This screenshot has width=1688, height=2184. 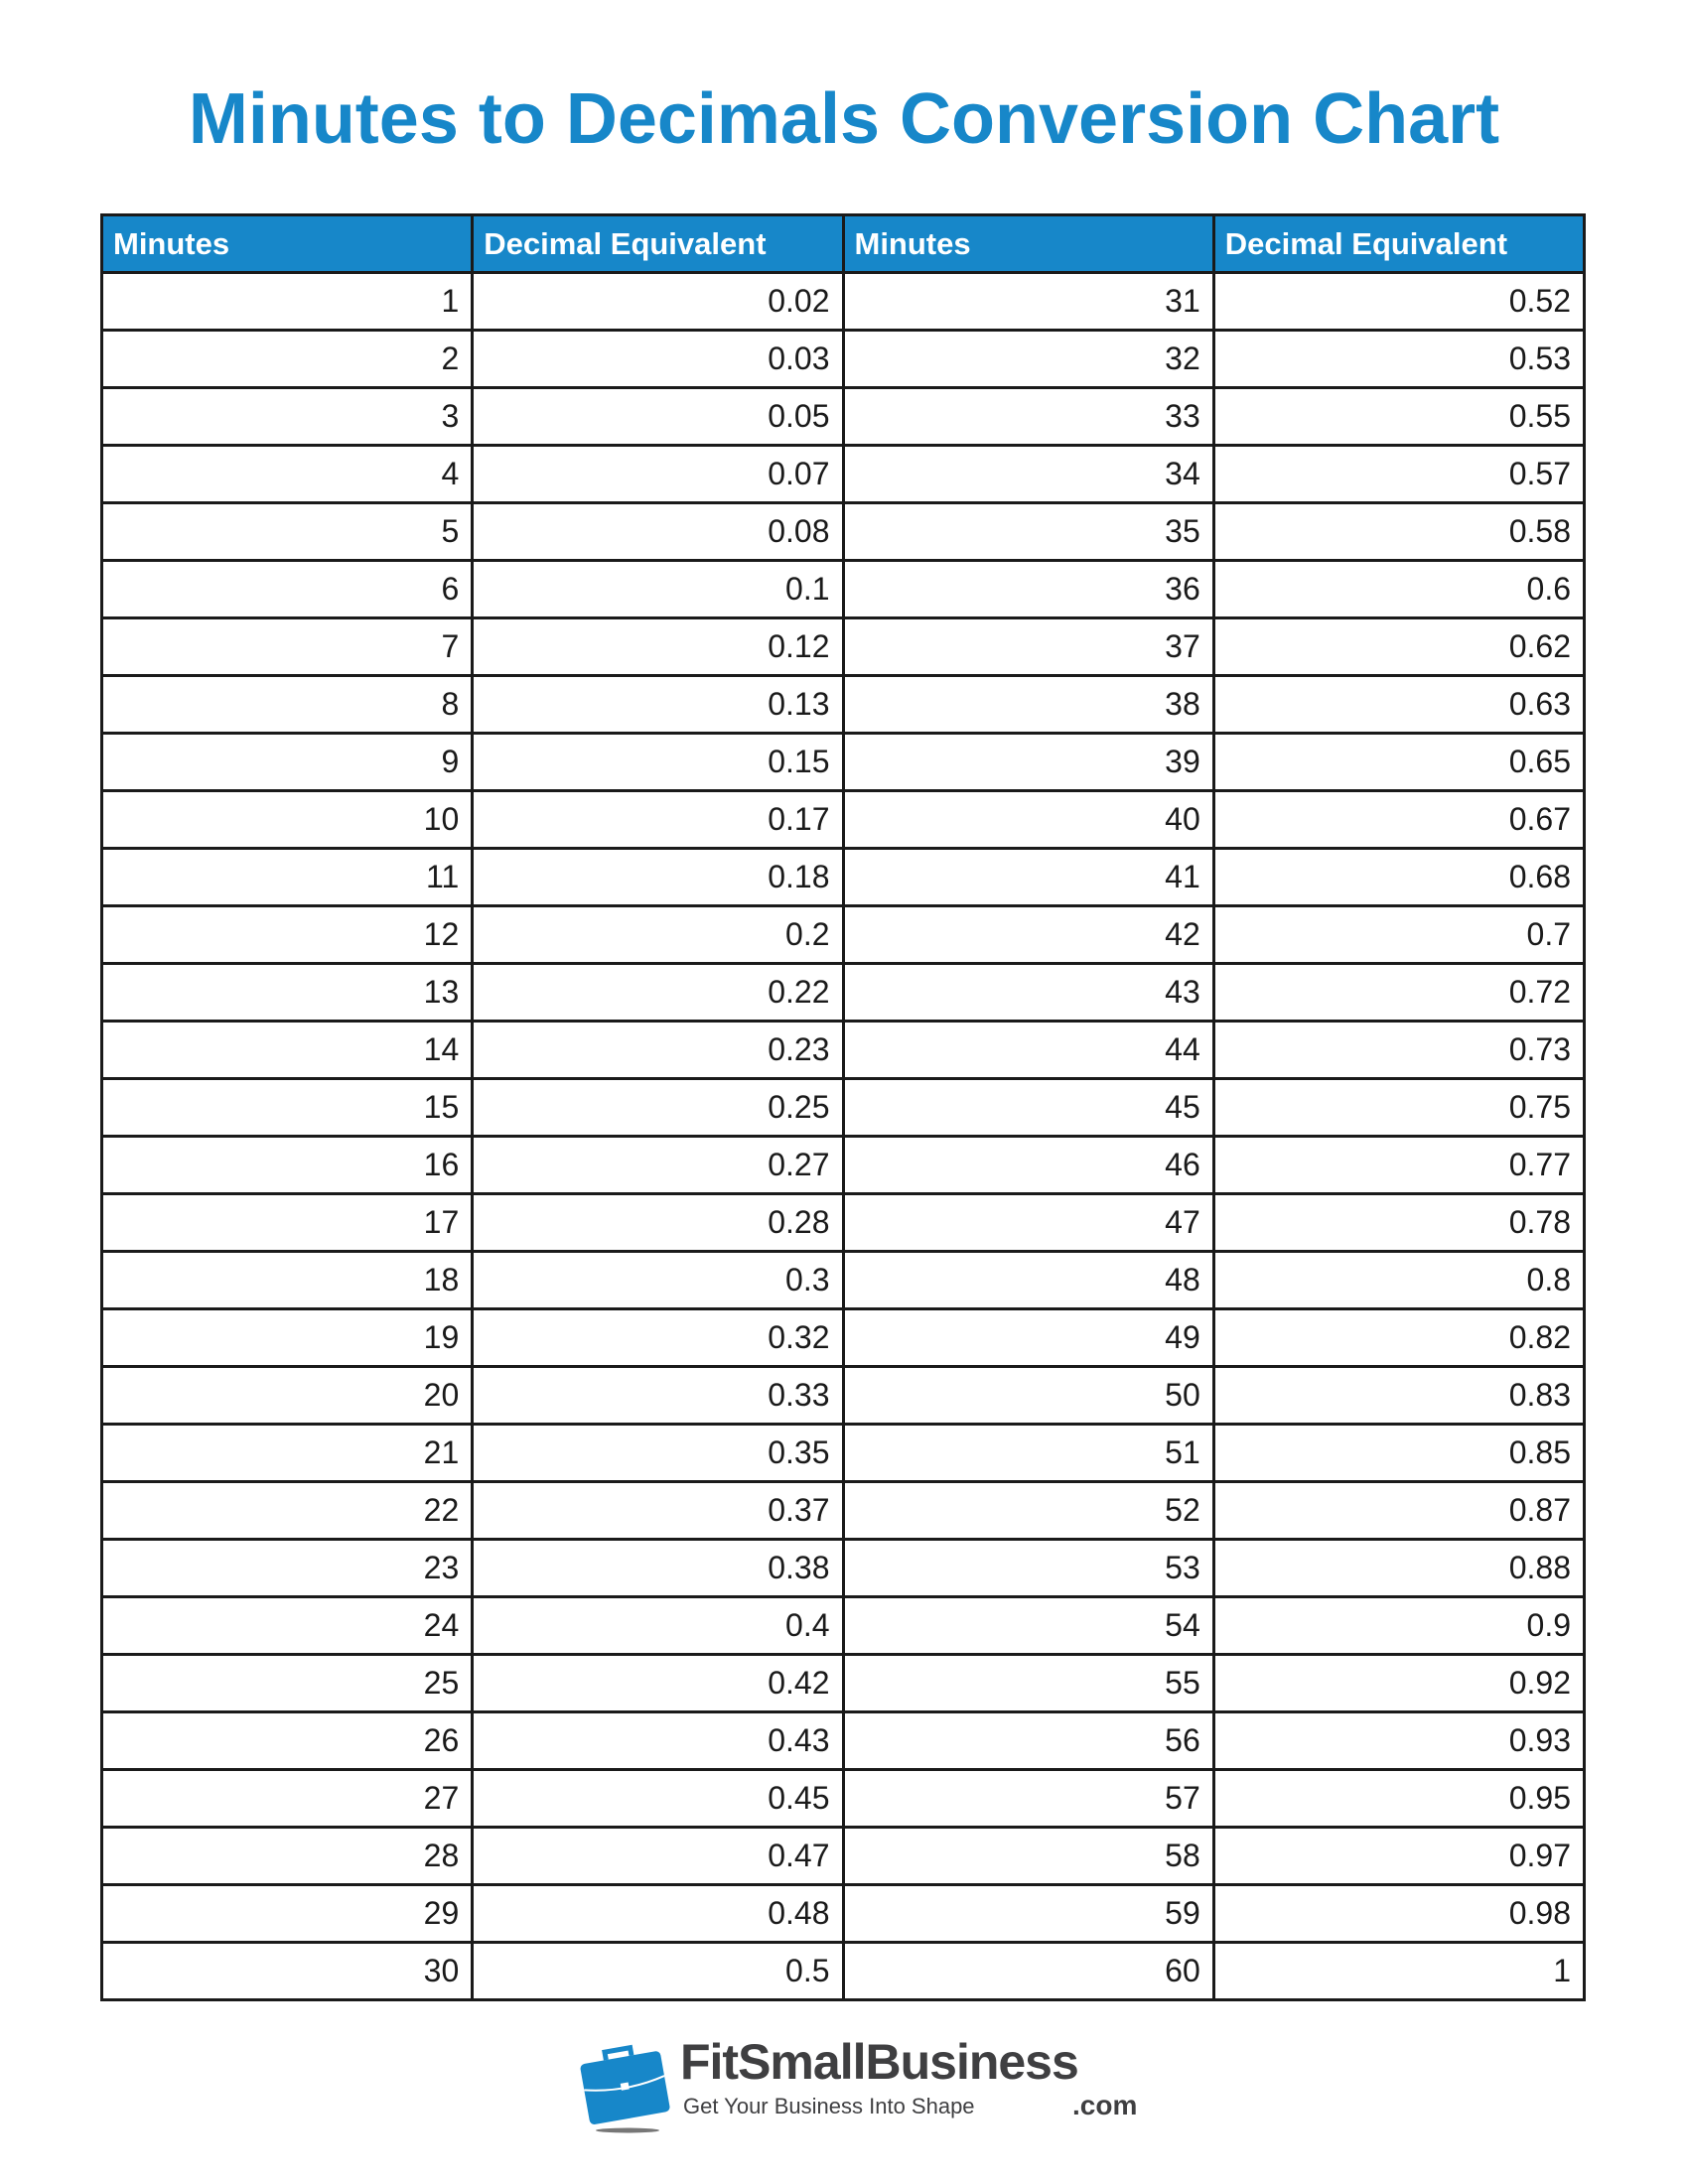 What do you see at coordinates (287, 704) in the screenshot?
I see `minutes-cell: 8` at bounding box center [287, 704].